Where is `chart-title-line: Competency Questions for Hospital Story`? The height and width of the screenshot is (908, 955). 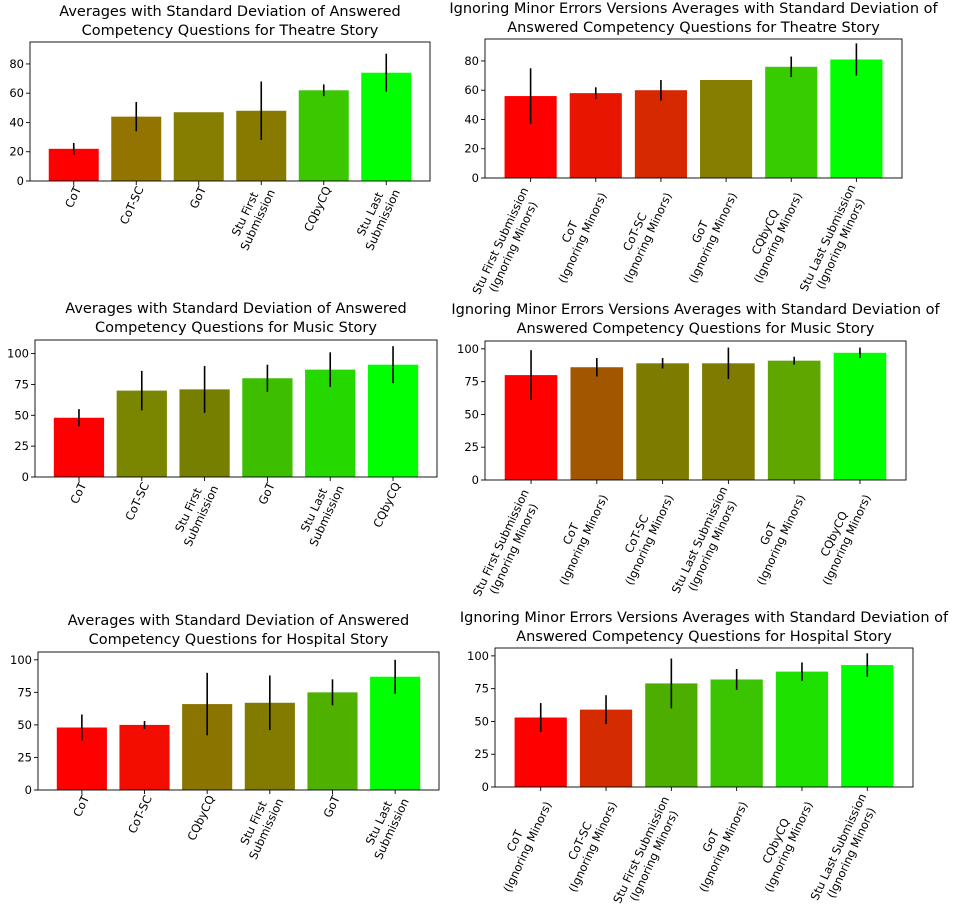
chart-title-line: Competency Questions for Hospital Story is located at coordinates (239, 640).